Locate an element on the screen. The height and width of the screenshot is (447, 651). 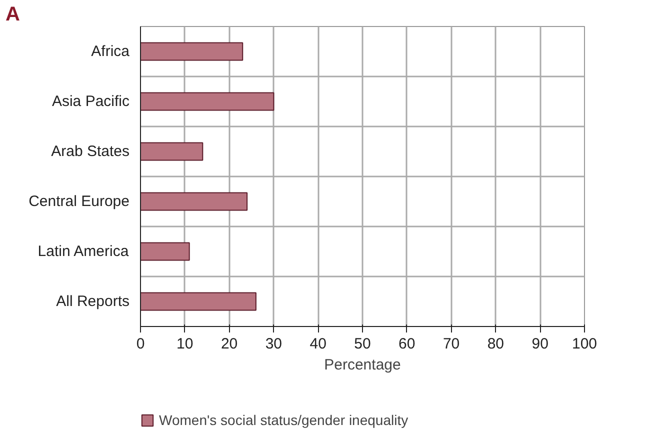
y-tick-label: Latin America is located at coordinates (84, 251).